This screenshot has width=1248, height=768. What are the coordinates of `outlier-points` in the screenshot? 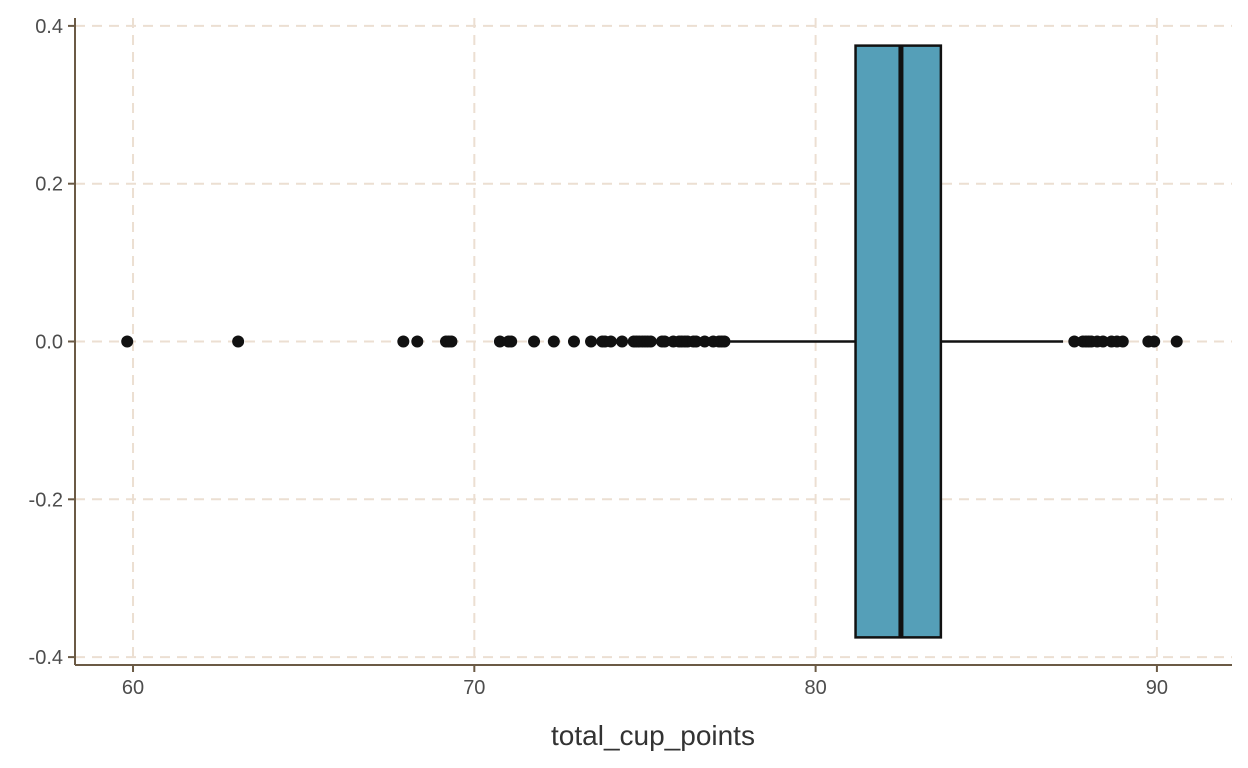 It's located at (652, 341).